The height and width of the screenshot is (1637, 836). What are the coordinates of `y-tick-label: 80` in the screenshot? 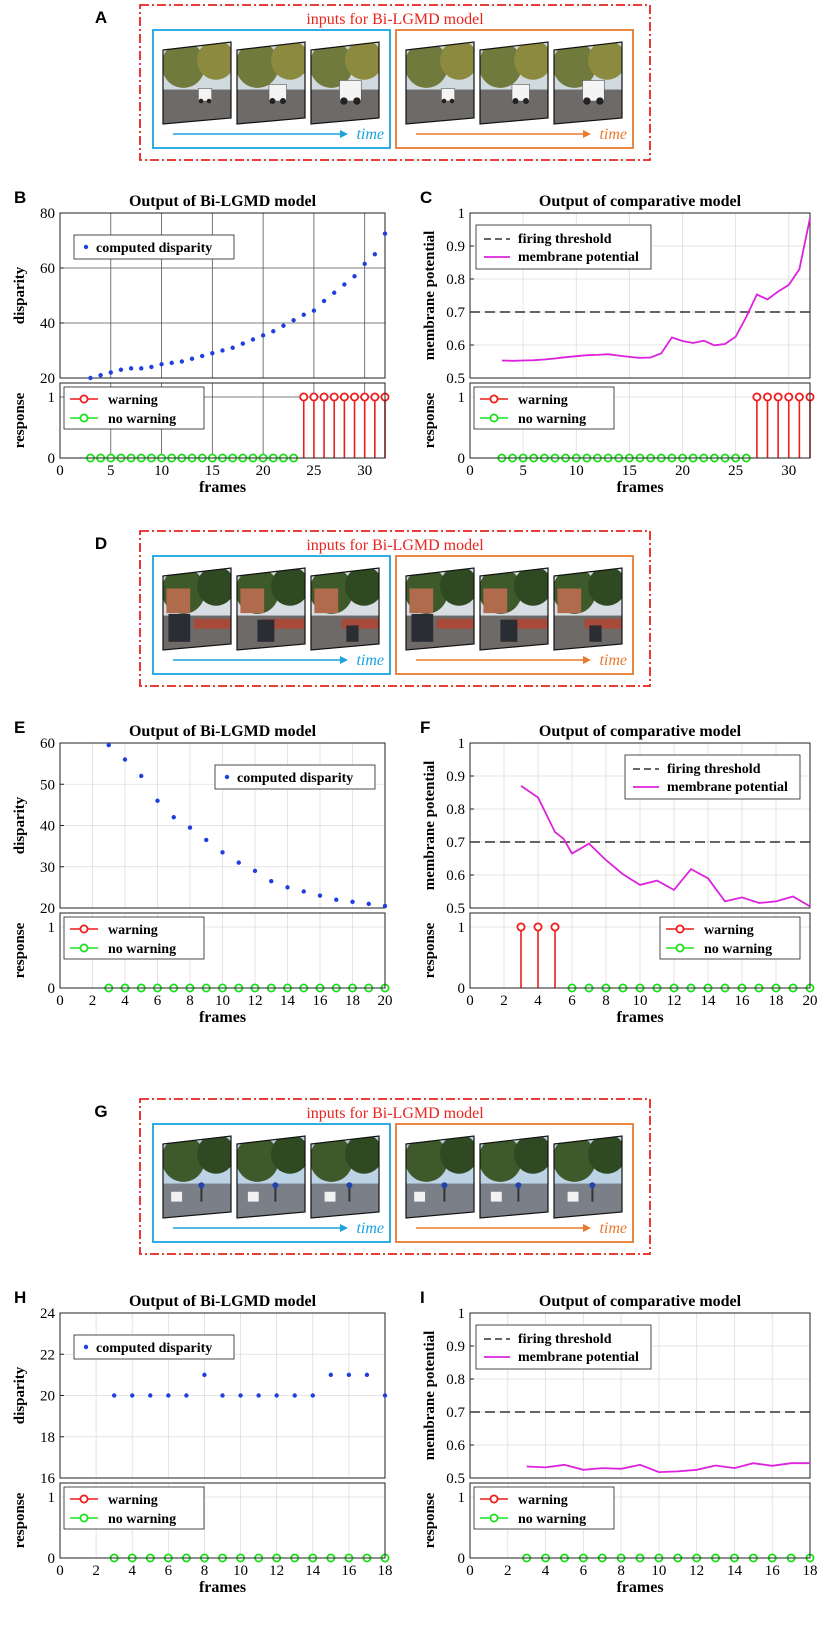 It's located at (47, 214).